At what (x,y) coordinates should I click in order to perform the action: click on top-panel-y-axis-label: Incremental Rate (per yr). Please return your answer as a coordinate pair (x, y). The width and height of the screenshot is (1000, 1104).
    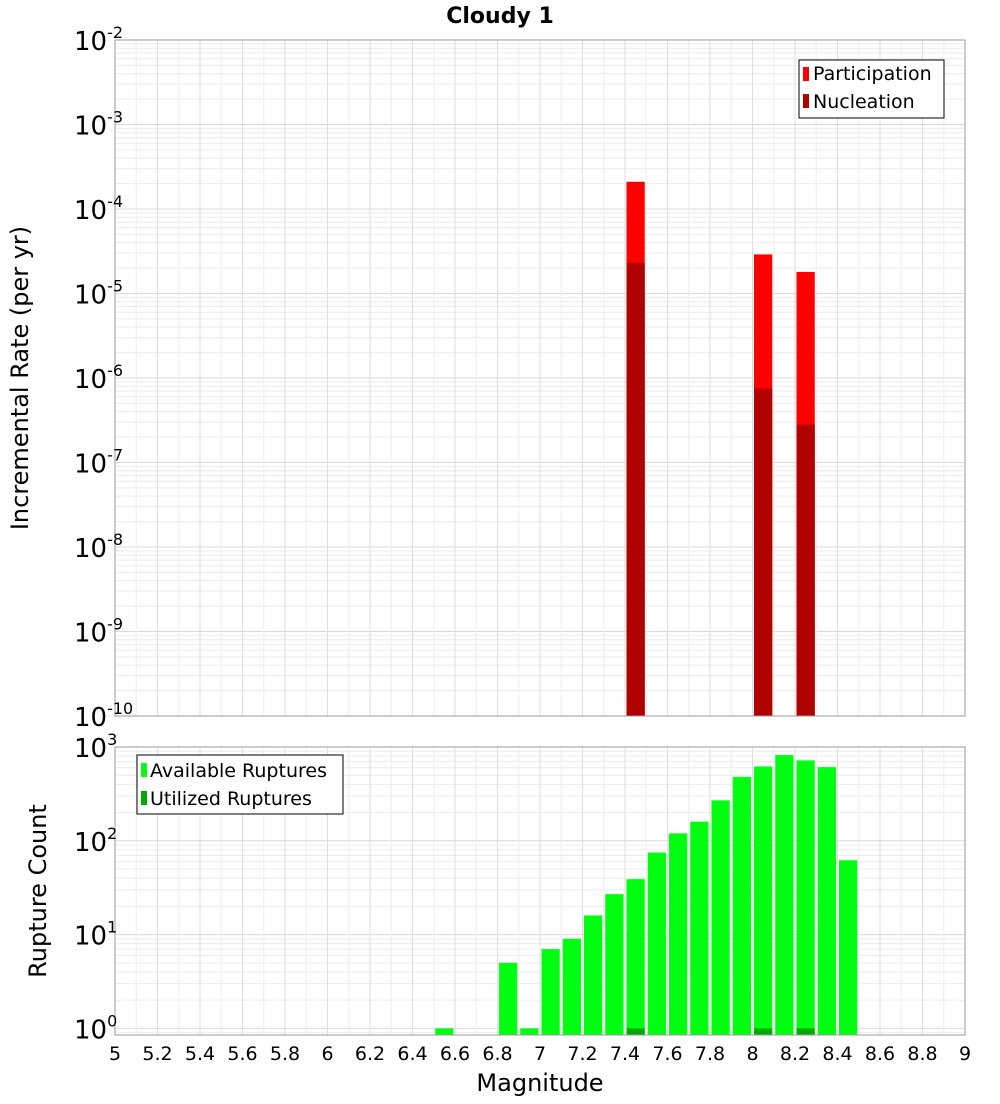
    Looking at the image, I should click on (20, 378).